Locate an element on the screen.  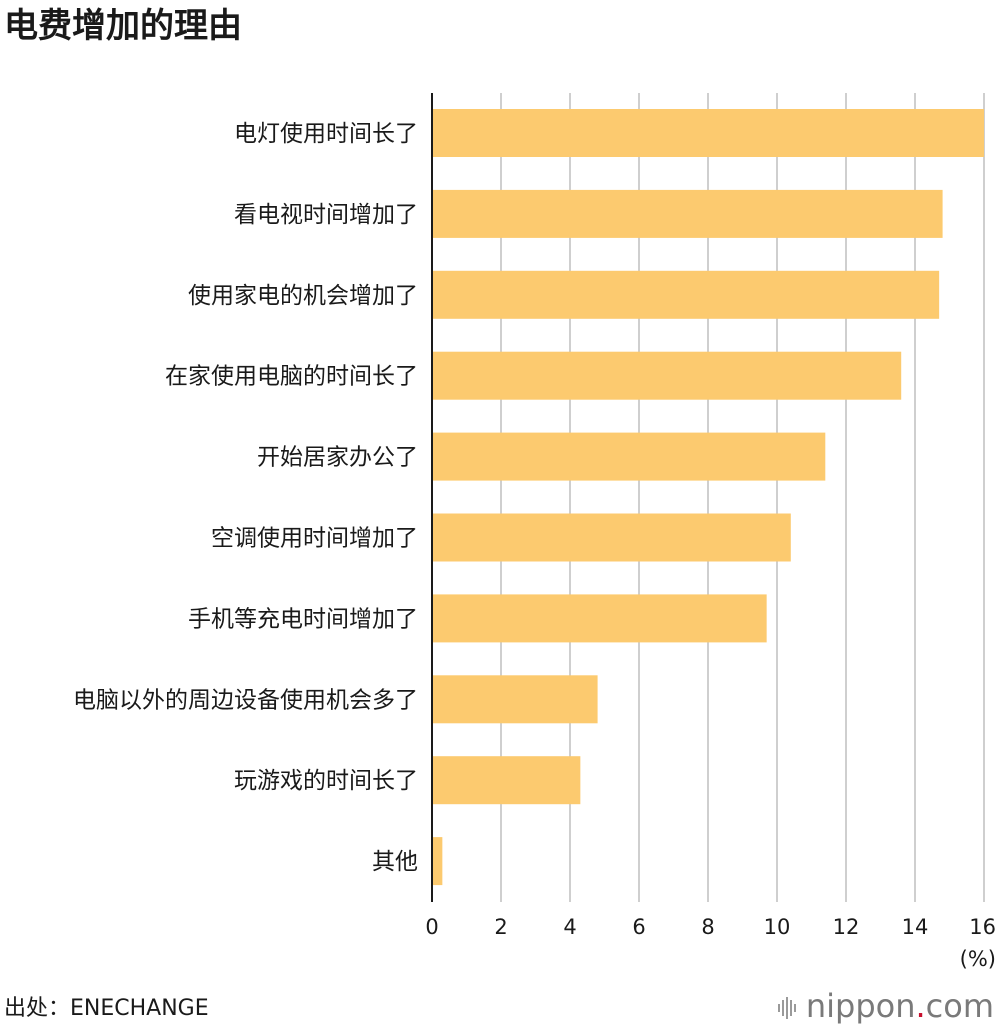
category-label: 在家使用电脑的时间长了 is located at coordinates (291, 377).